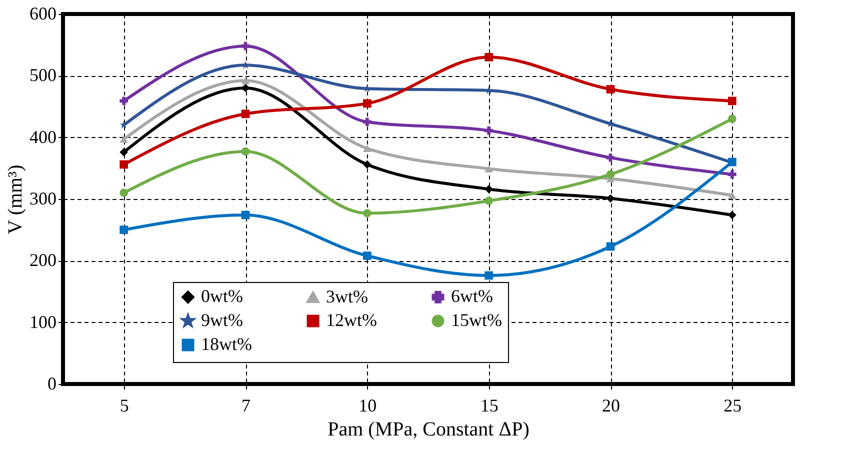 This screenshot has width=851, height=473. I want to click on legend-label: 6wt%, so click(472, 296).